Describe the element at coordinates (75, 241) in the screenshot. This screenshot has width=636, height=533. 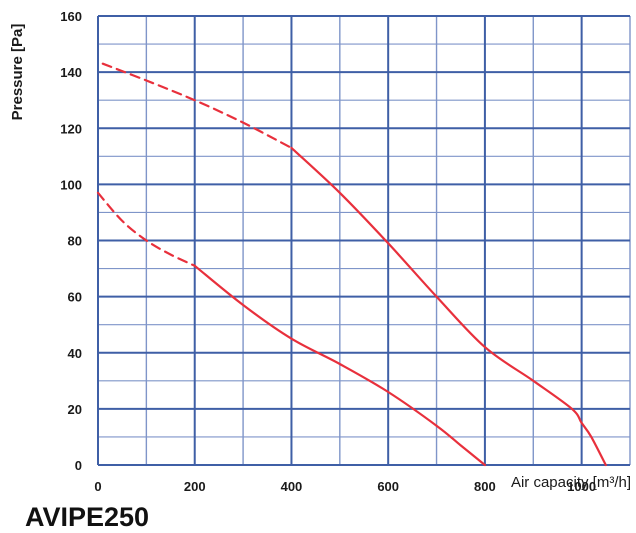
I see `y-tick-label: 80` at that location.